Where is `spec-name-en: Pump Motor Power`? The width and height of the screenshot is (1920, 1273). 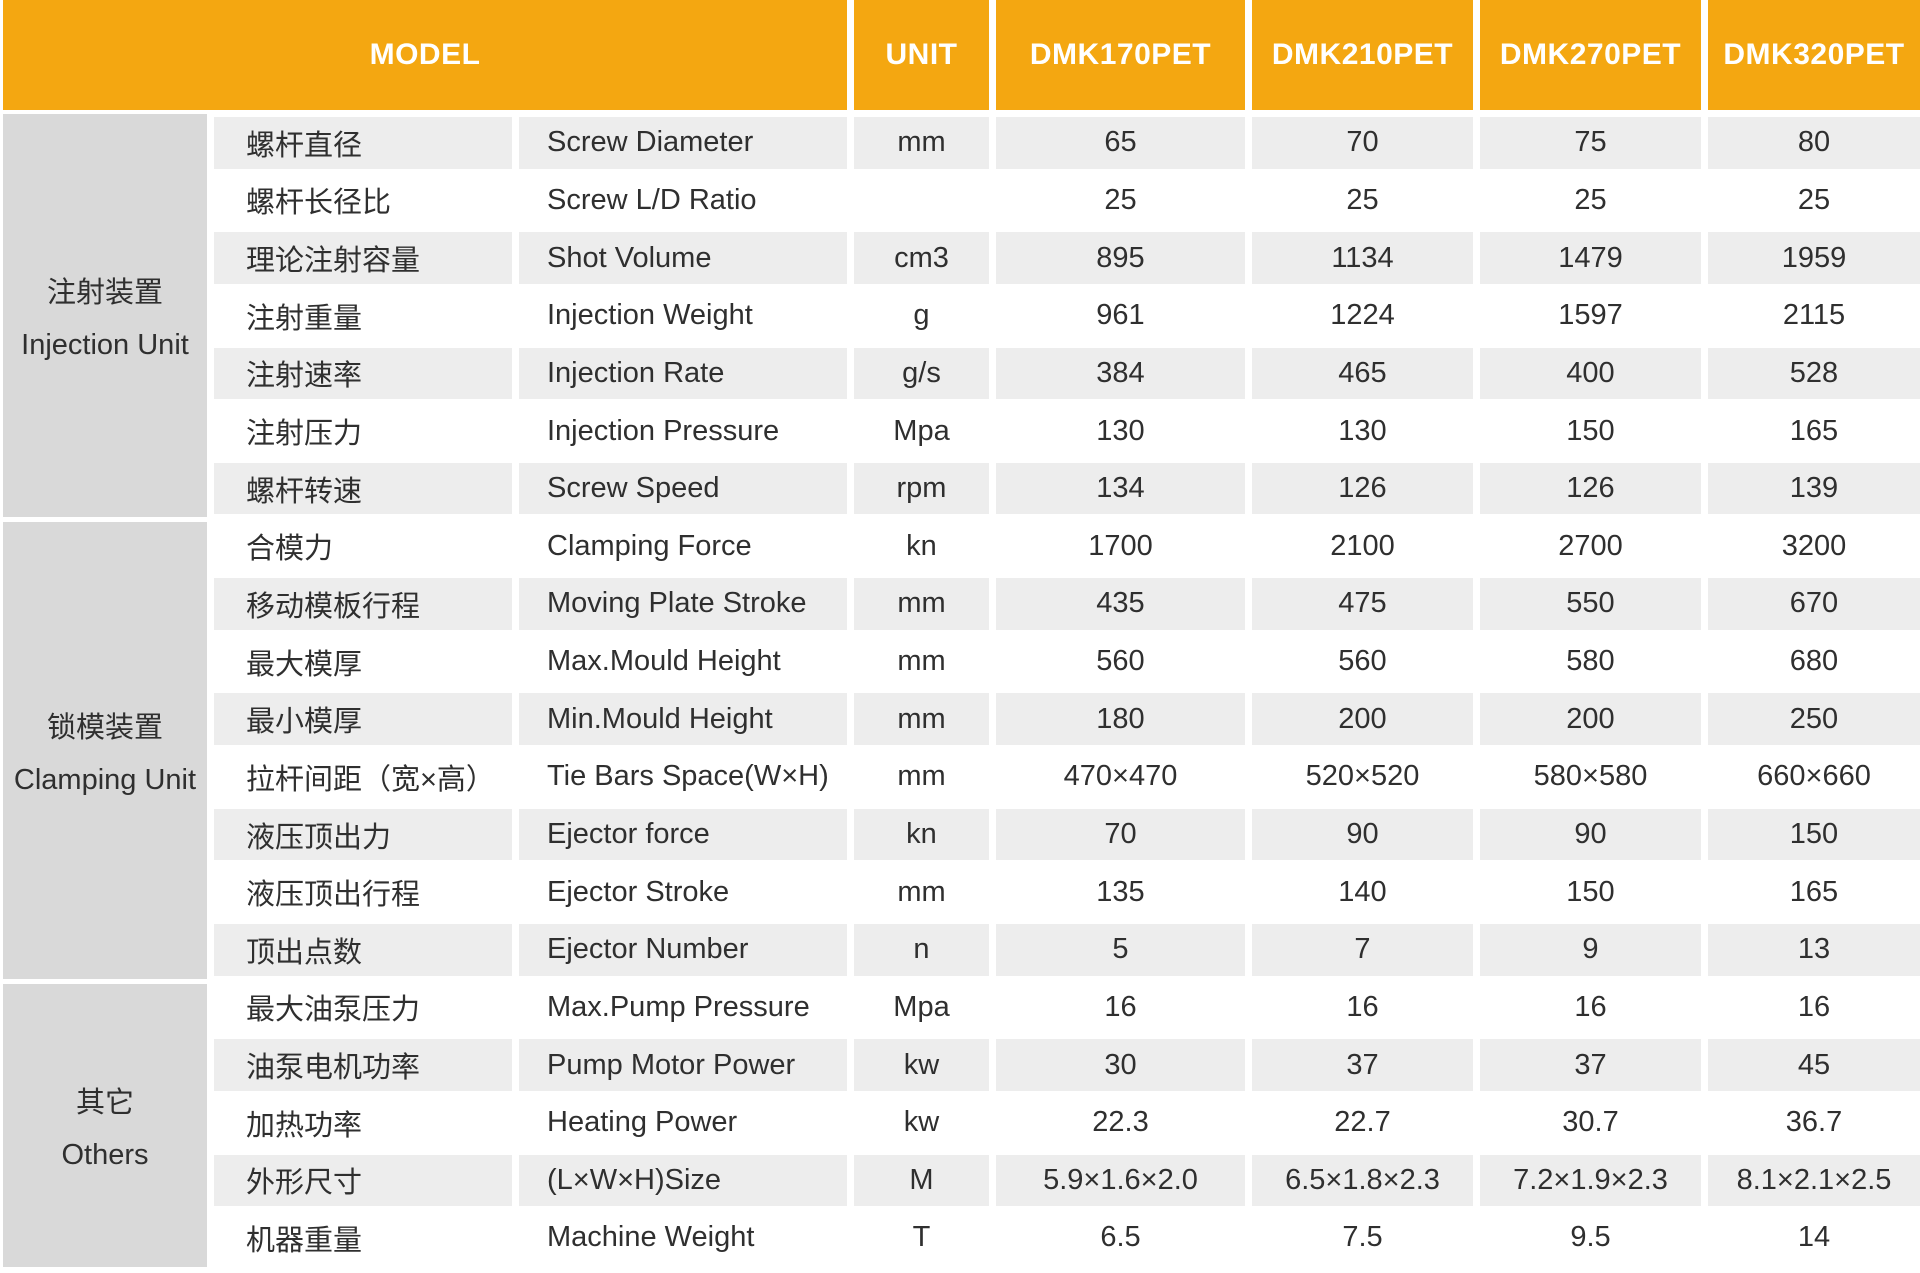
spec-name-en: Pump Motor Power is located at coordinates (683, 1065).